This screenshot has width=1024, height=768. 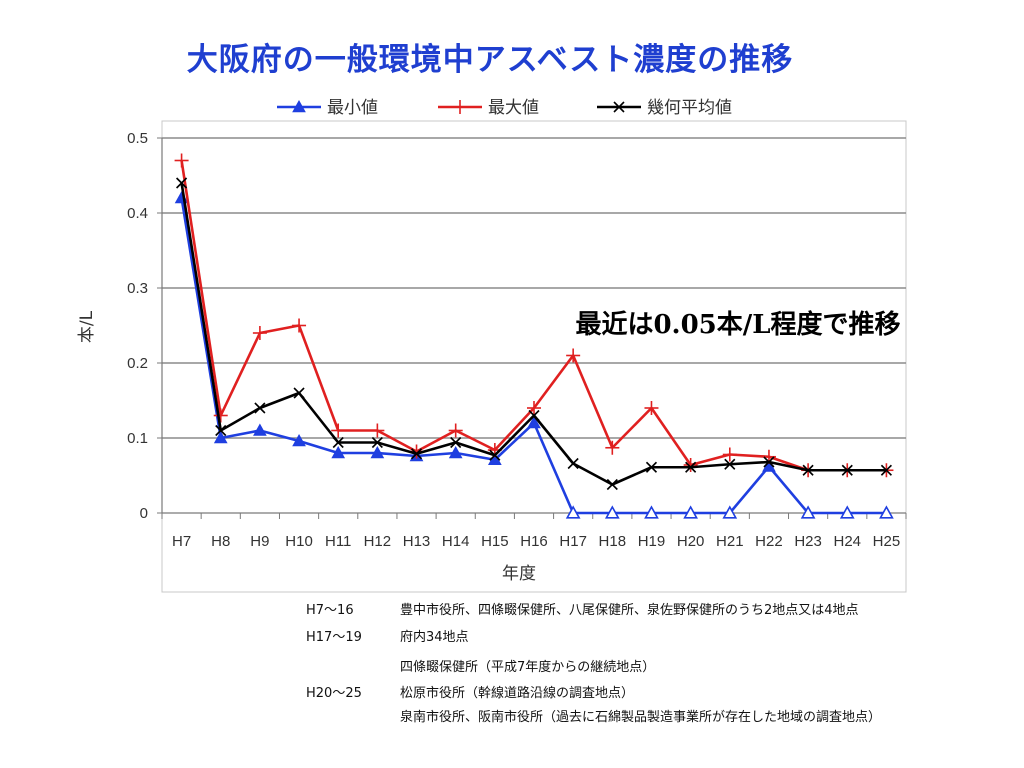 What do you see at coordinates (689, 108) in the screenshot?
I see `legend-label: 幾何平均値` at bounding box center [689, 108].